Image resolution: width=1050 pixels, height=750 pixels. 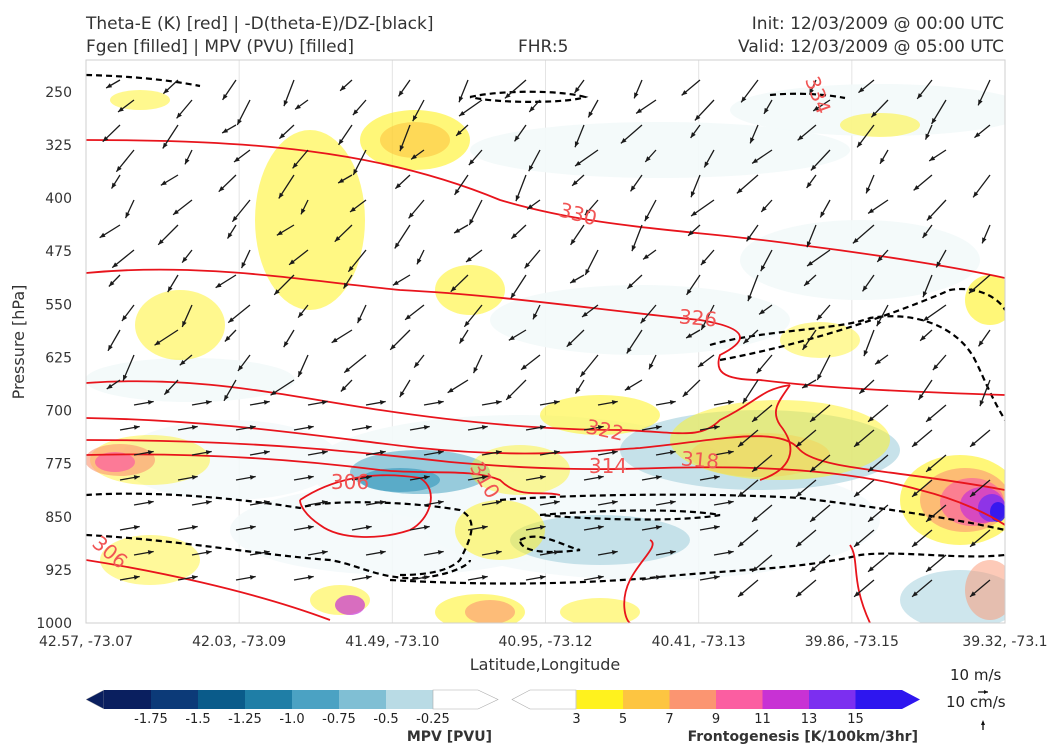 What do you see at coordinates (715, 708) in the screenshot?
I see `fgen-colorbar: 3 5 7 9 11 13 15` at bounding box center [715, 708].